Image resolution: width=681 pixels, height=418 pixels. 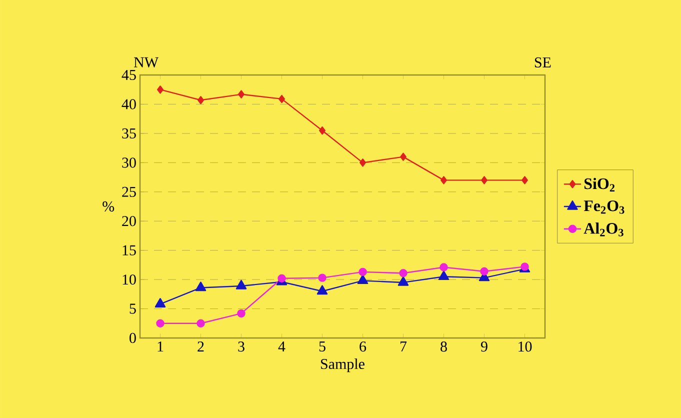 I want to click on x-tick-label: 10, so click(x=525, y=347).